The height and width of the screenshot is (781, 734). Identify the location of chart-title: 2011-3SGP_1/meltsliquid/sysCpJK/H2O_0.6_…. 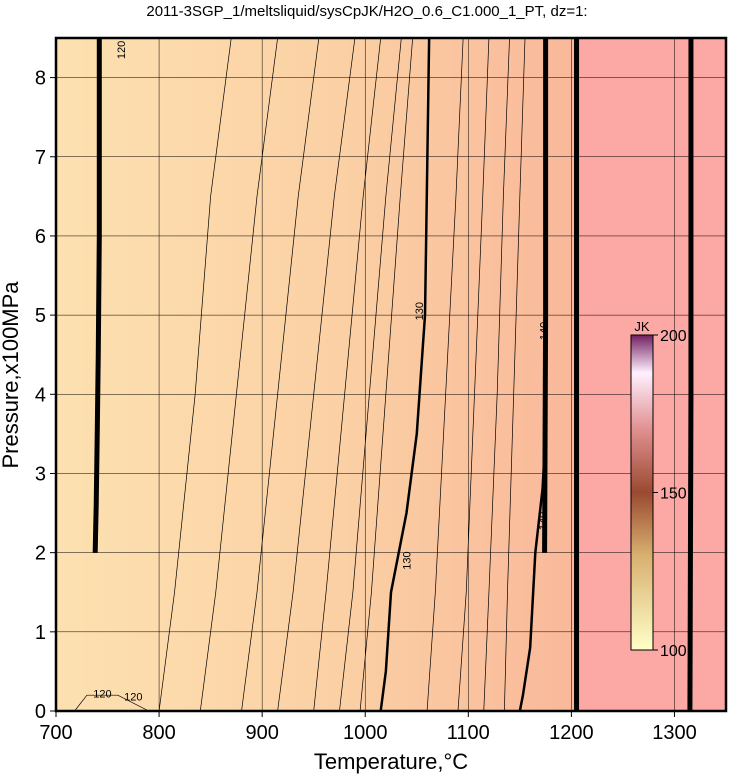
(366, 11).